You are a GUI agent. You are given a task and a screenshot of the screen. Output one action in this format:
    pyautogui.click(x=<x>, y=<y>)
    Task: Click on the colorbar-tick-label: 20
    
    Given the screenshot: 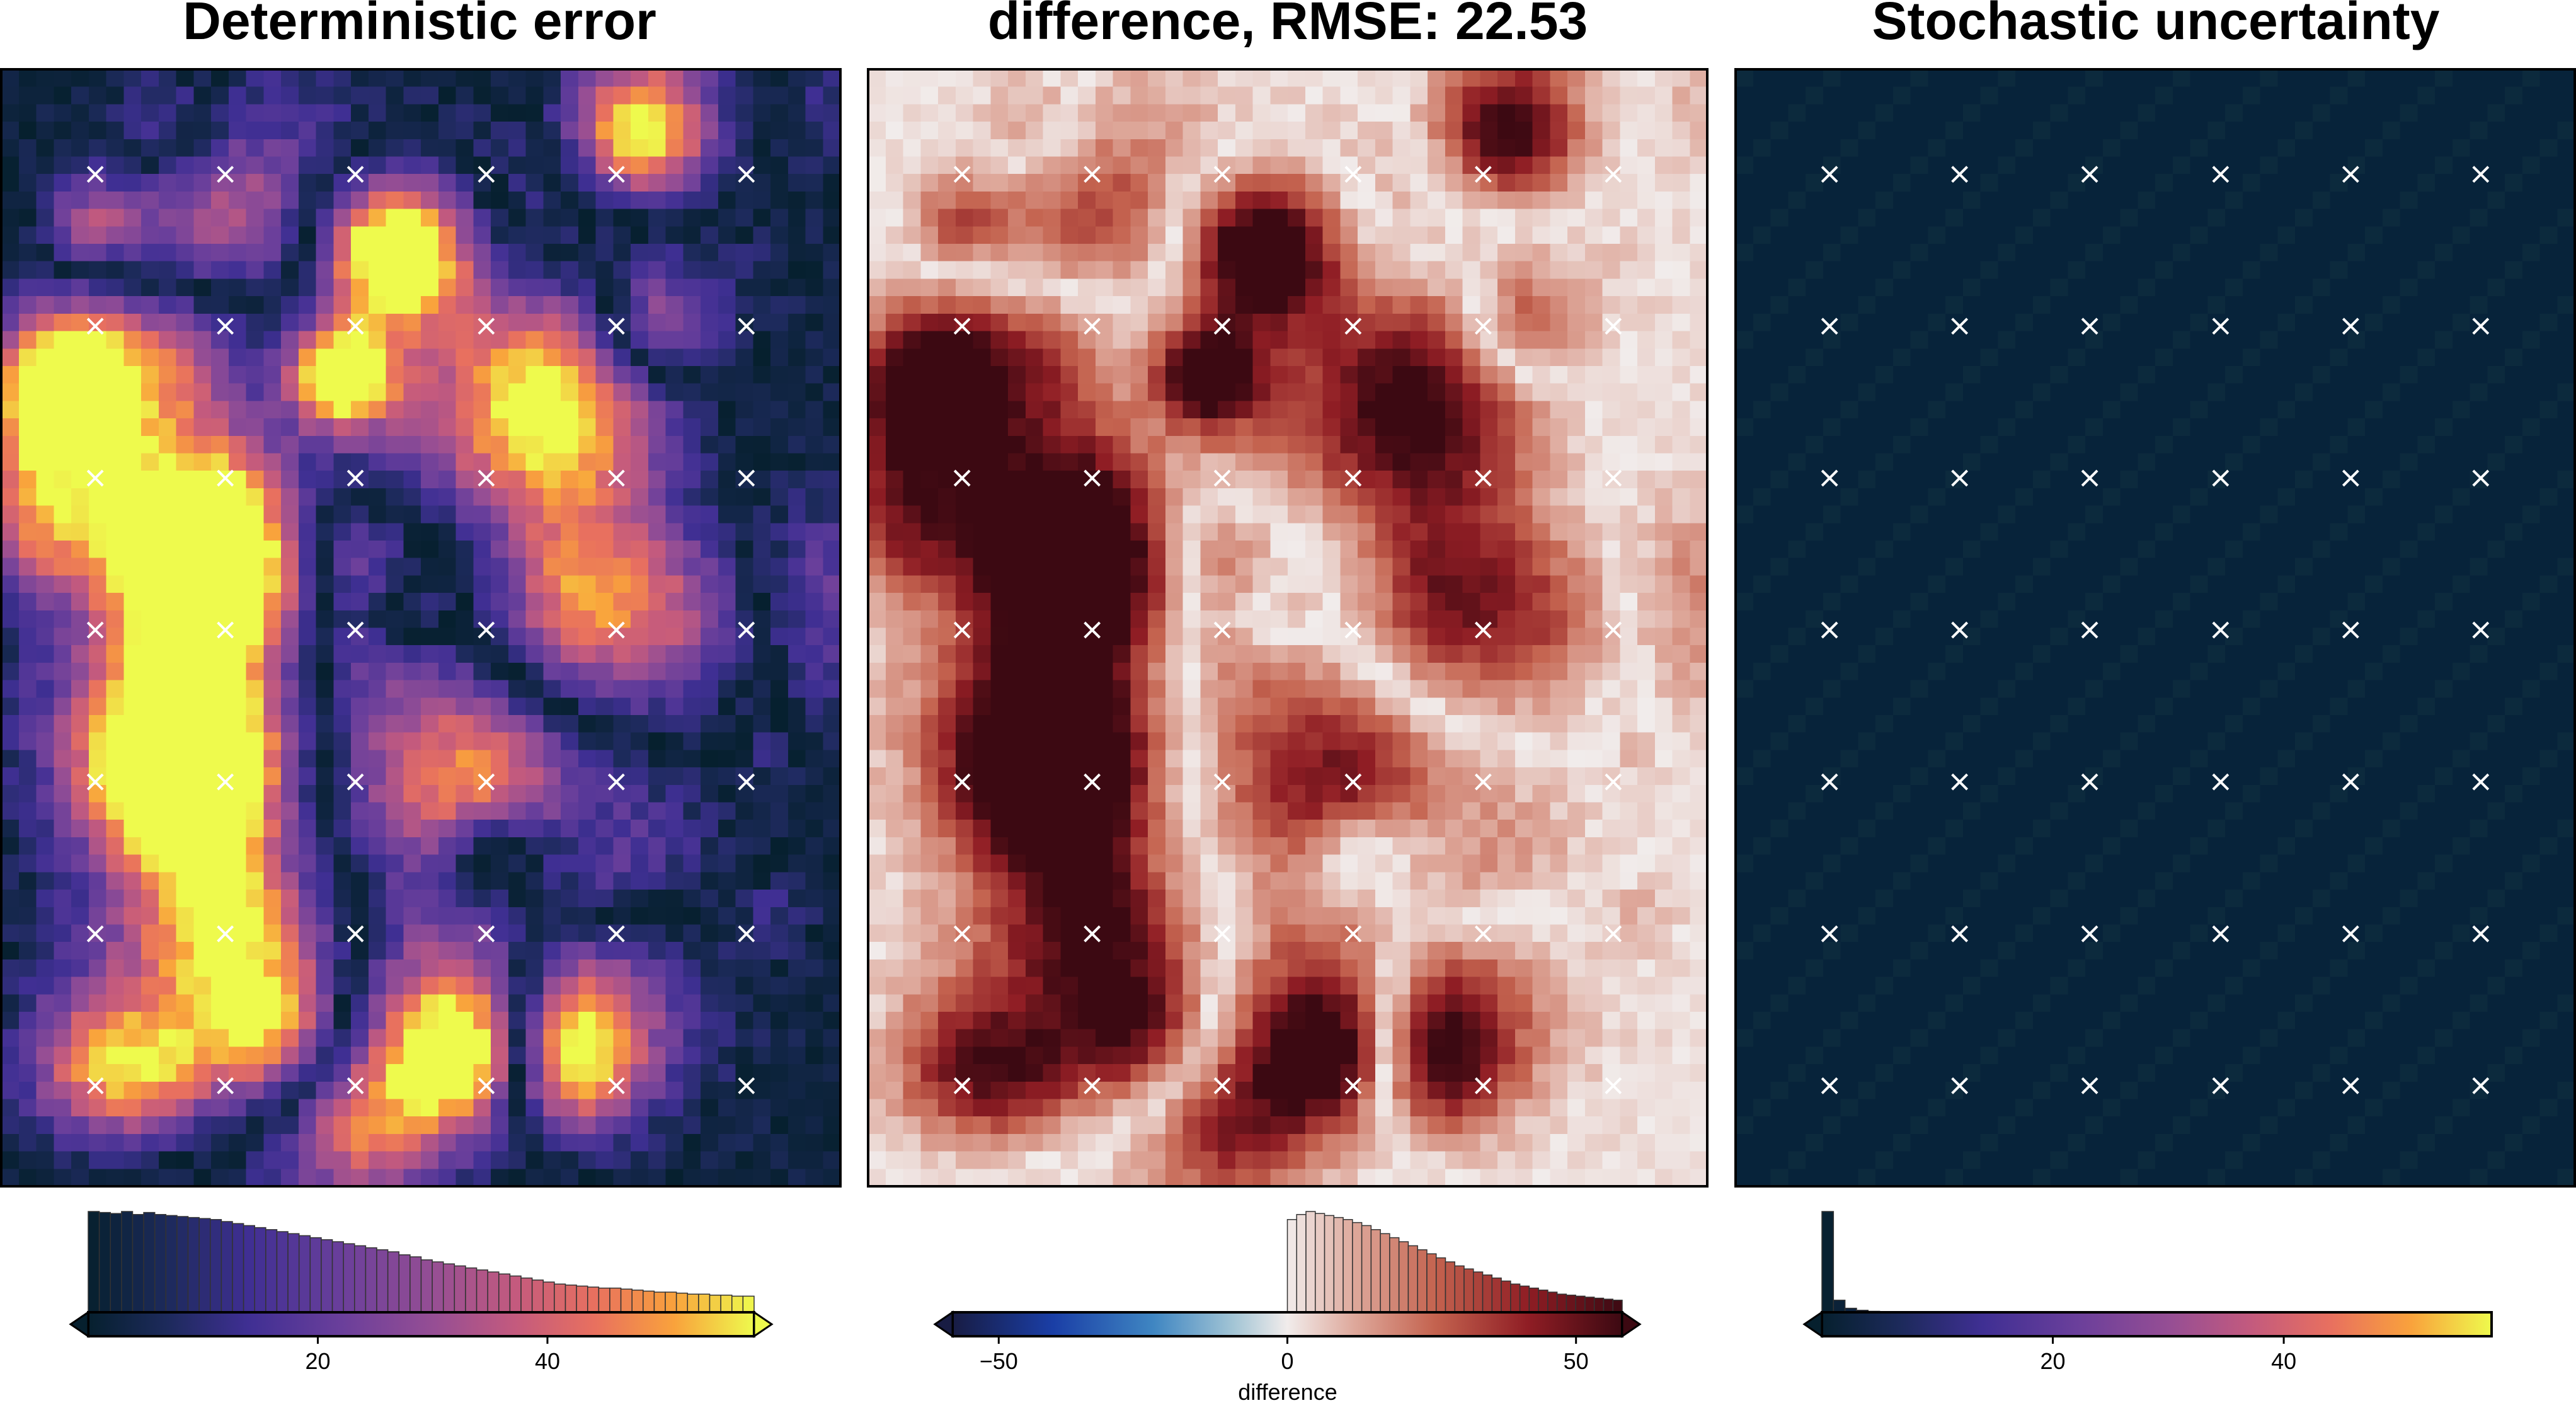 What is the action you would take?
    pyautogui.click(x=317, y=1361)
    